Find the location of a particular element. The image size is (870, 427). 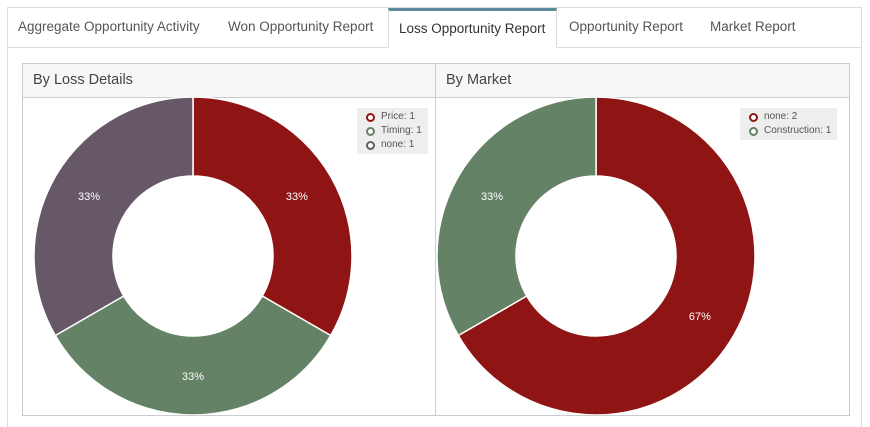

donut-slice-none is located at coordinates (113, 217).